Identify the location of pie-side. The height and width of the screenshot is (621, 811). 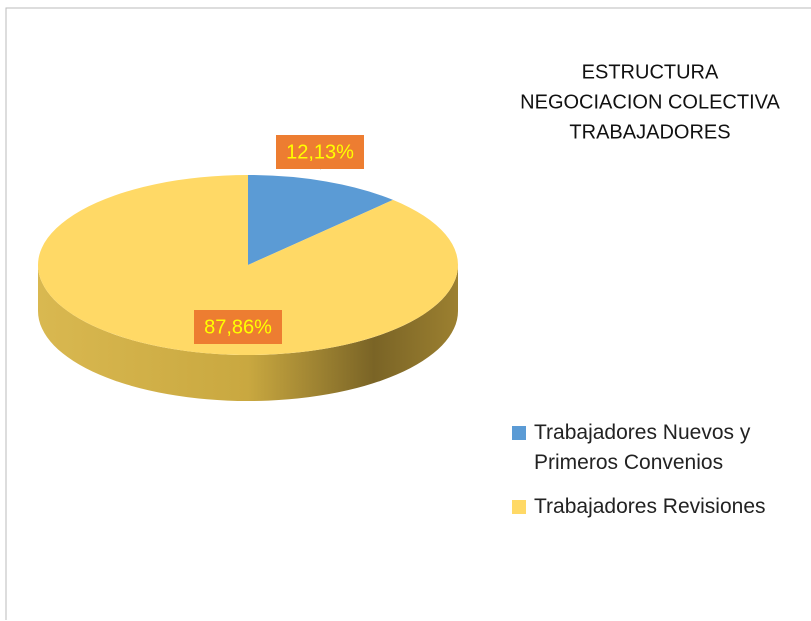
(248, 333).